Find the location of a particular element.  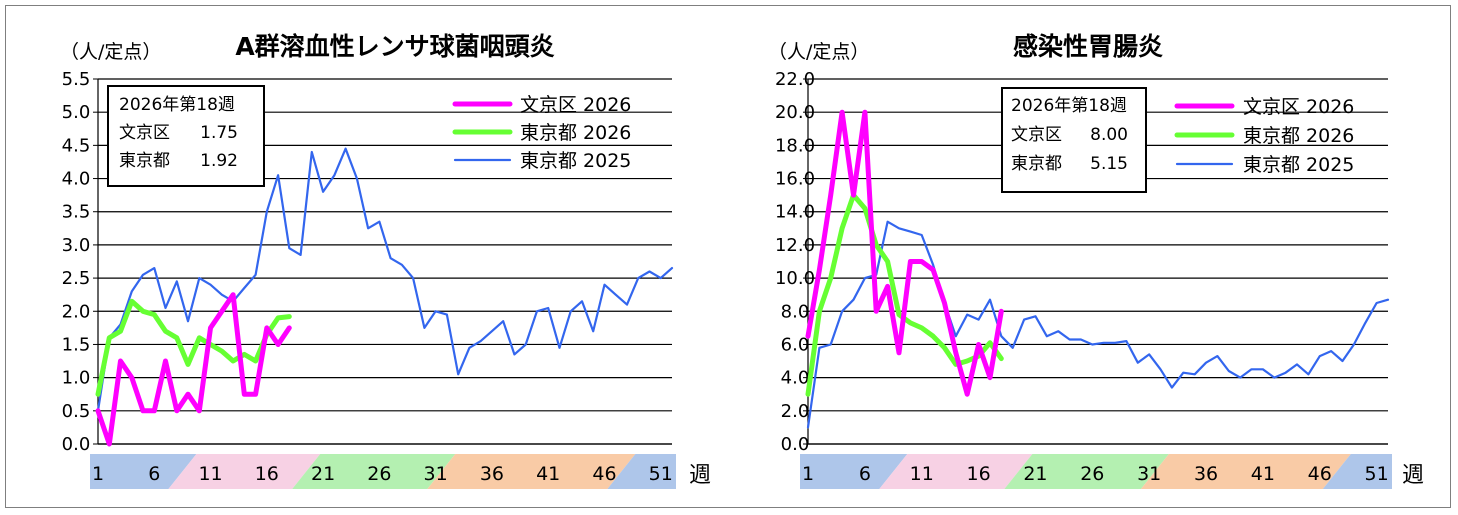

info-box-value: 5.15 is located at coordinates (1109, 164).